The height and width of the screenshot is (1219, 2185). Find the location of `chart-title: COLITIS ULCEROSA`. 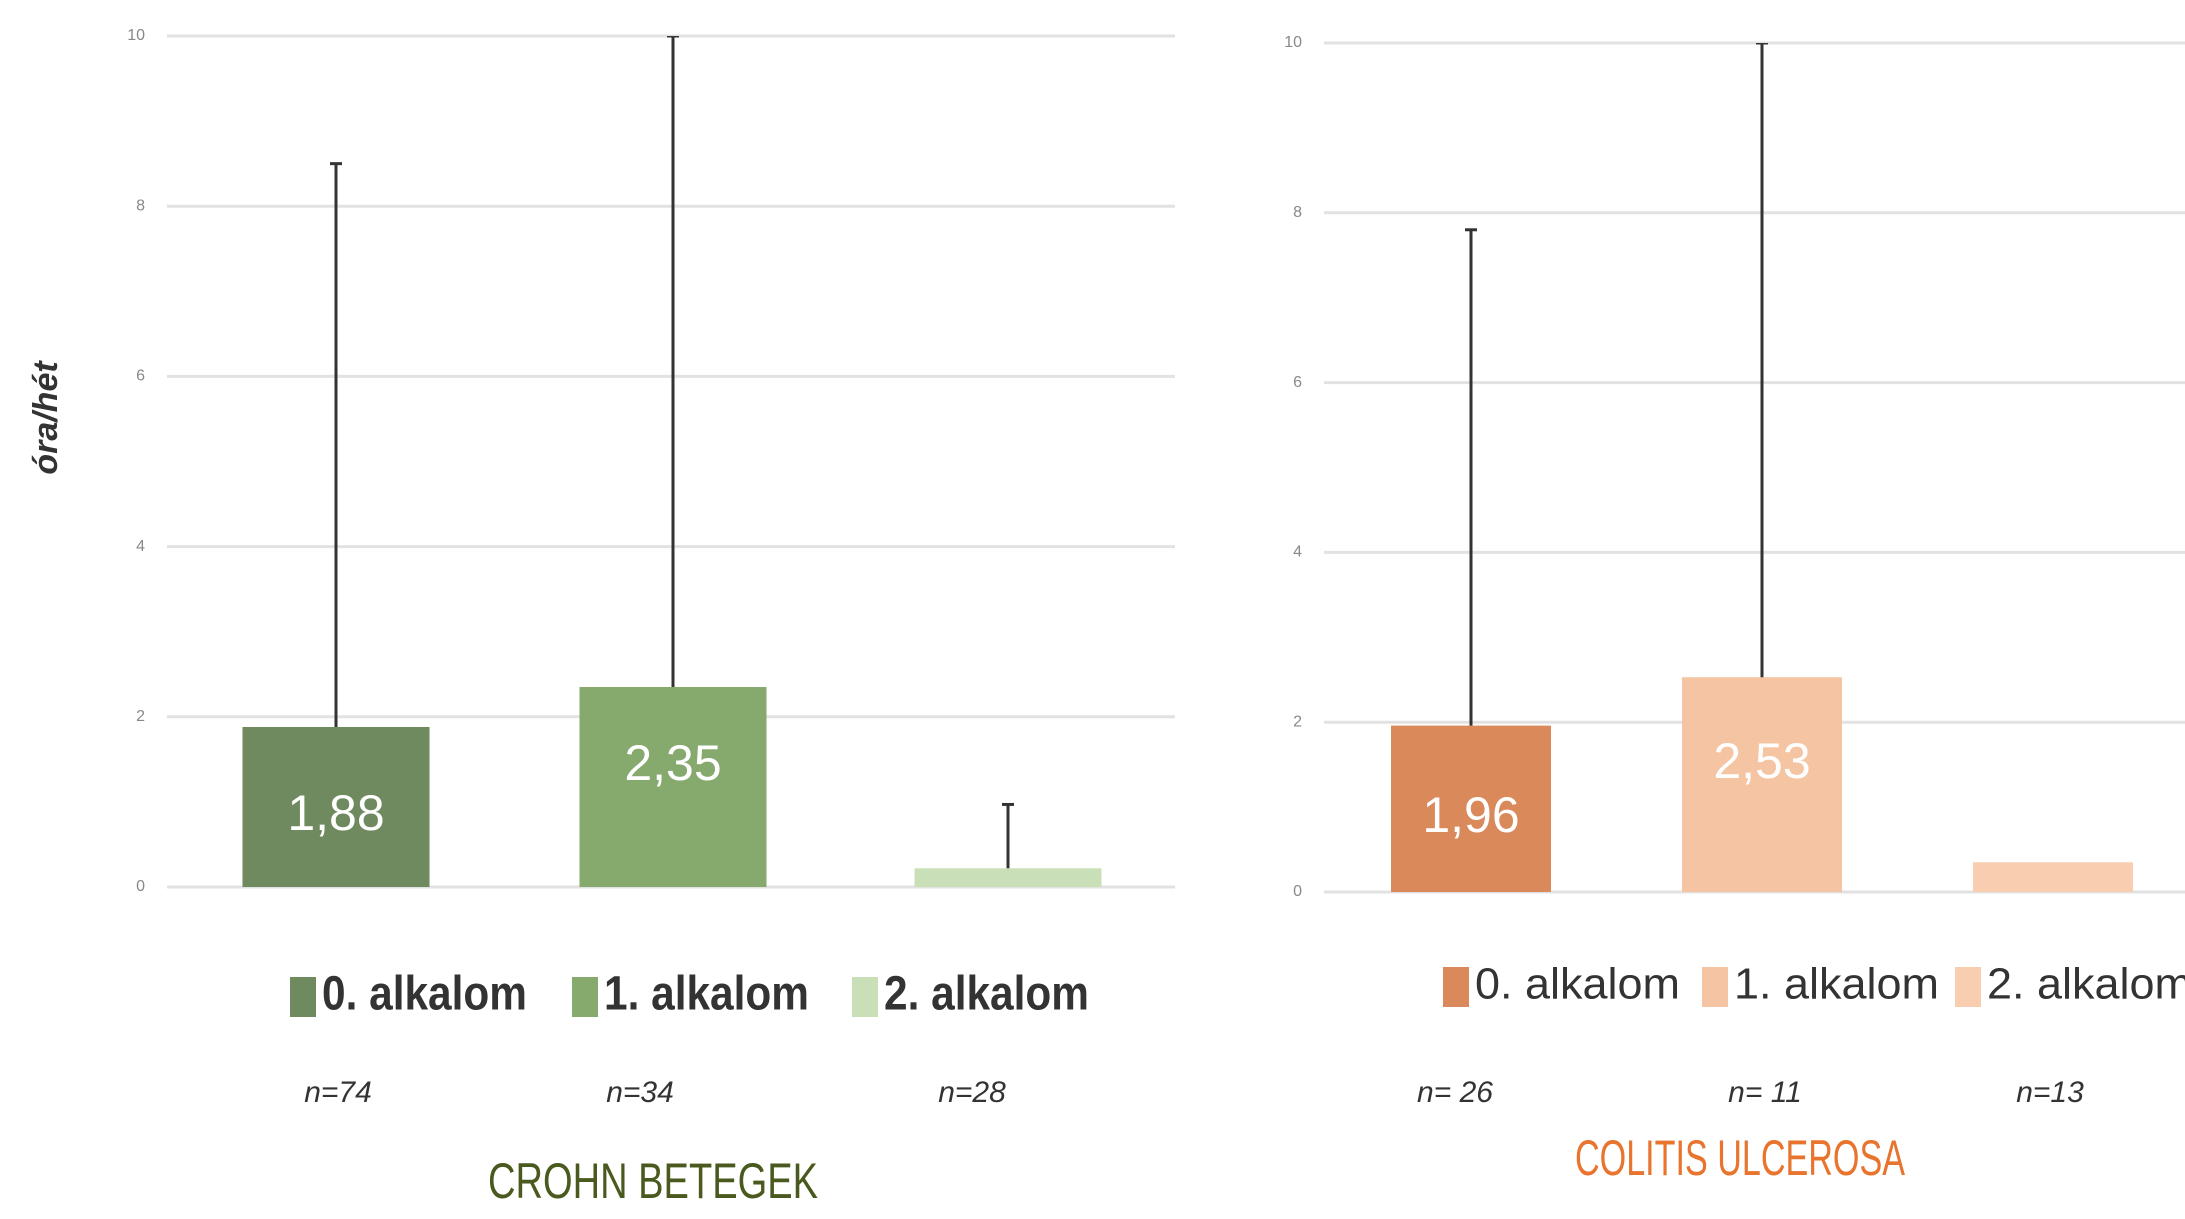

chart-title: COLITIS ULCEROSA is located at coordinates (1740, 1158).